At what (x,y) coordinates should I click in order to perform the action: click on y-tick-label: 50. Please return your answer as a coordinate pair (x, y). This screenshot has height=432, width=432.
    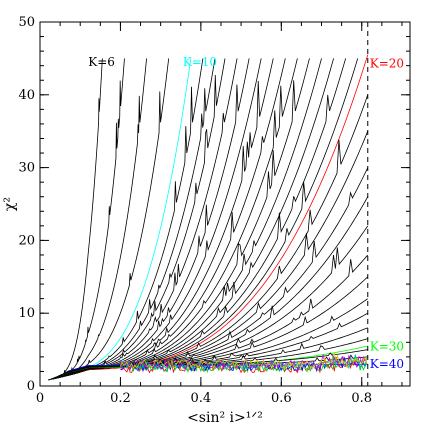
    Looking at the image, I should click on (26, 22).